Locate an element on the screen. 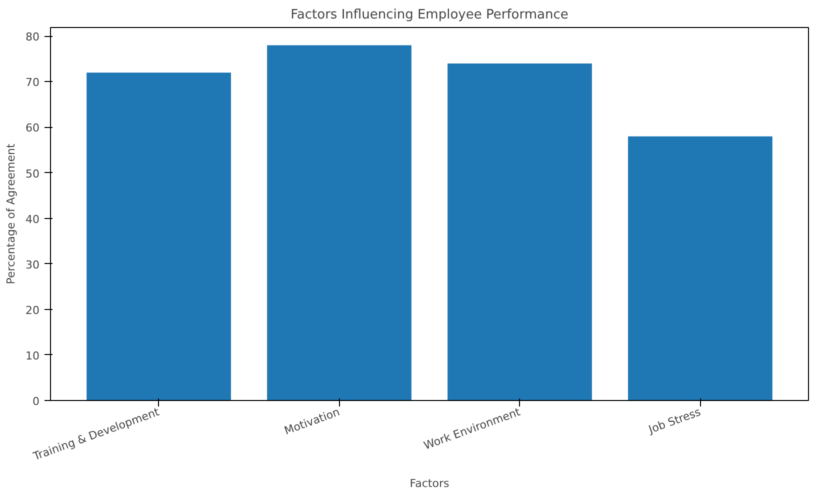 The height and width of the screenshot is (493, 818). y-tick-label: 10 is located at coordinates (33, 355).